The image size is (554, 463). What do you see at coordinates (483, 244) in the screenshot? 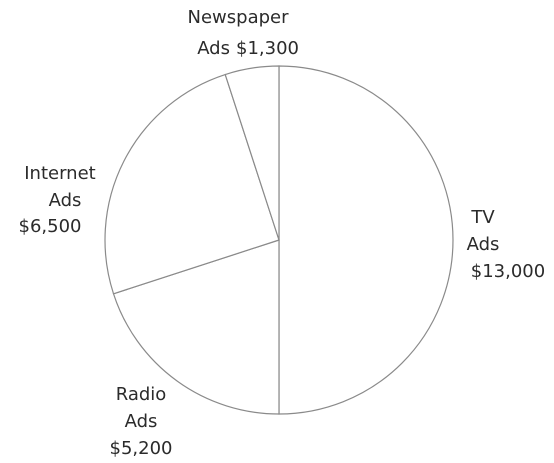
I see `tv-ads-label-line2: Ads` at bounding box center [483, 244].